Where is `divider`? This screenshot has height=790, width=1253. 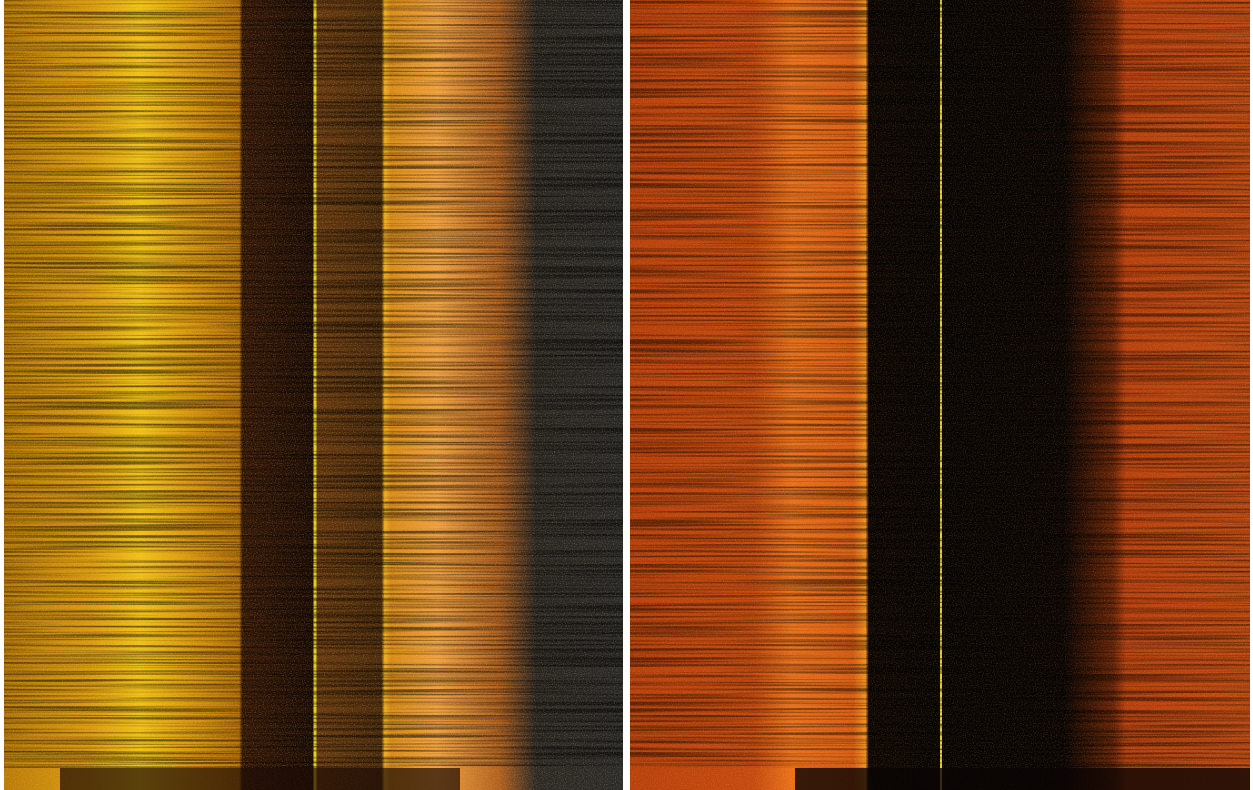 divider is located at coordinates (626, 395).